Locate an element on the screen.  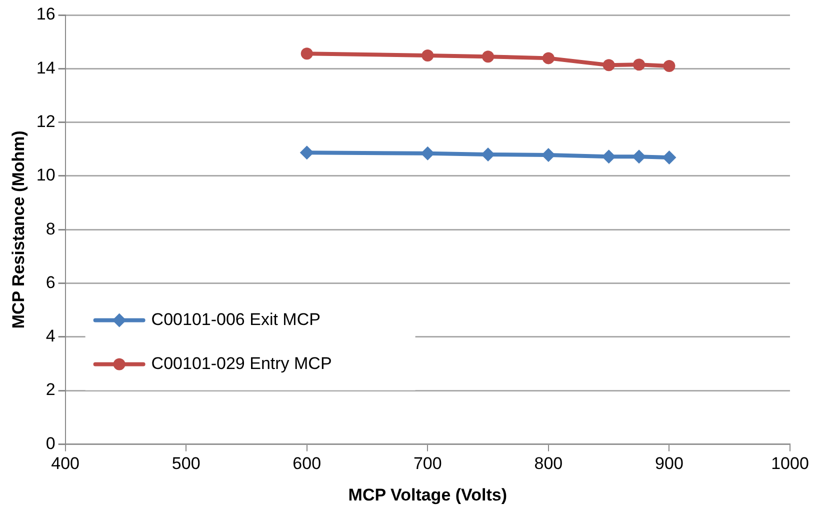
y-tick-label: 2 is located at coordinates (51, 390).